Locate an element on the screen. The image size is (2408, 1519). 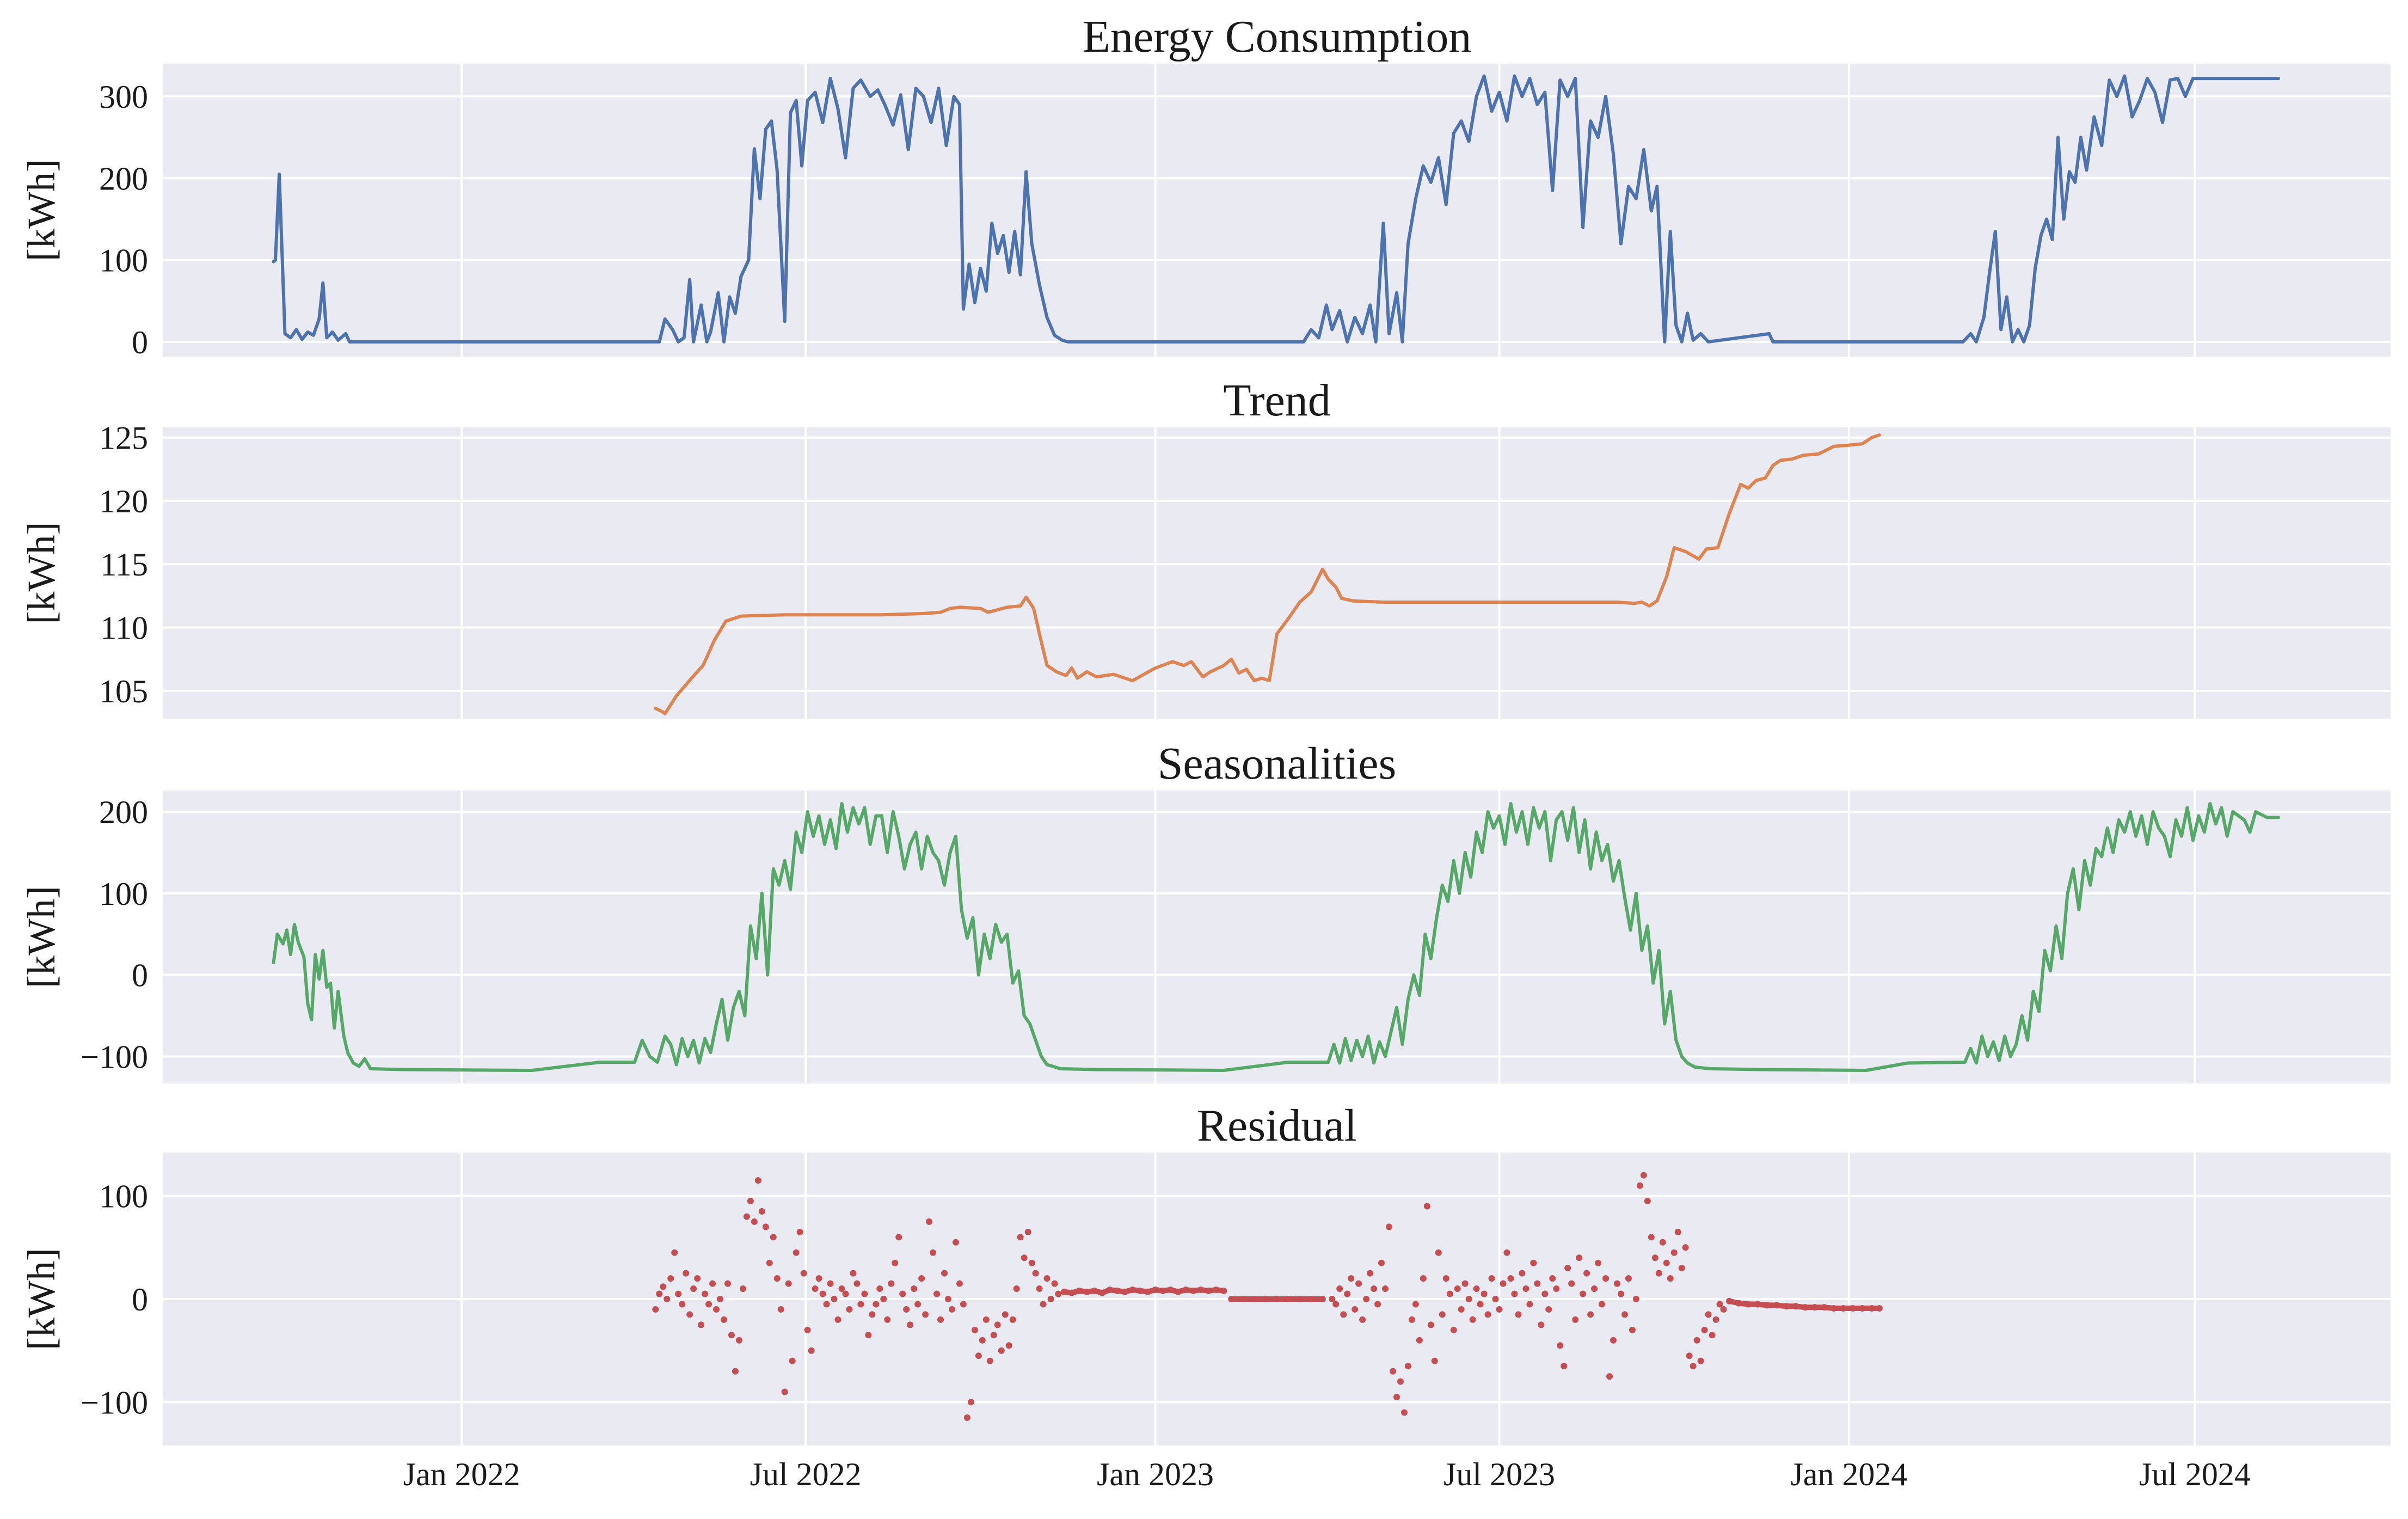
y-tick-label: 100 is located at coordinates (123, 1197).